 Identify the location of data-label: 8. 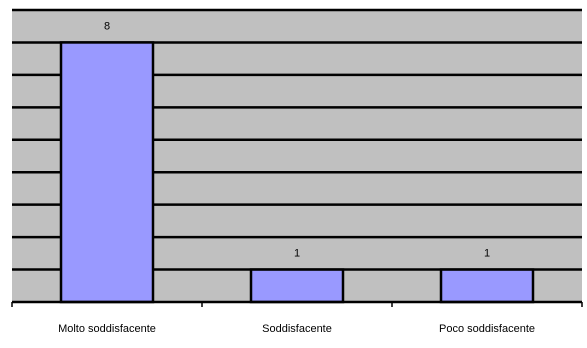
(107, 26).